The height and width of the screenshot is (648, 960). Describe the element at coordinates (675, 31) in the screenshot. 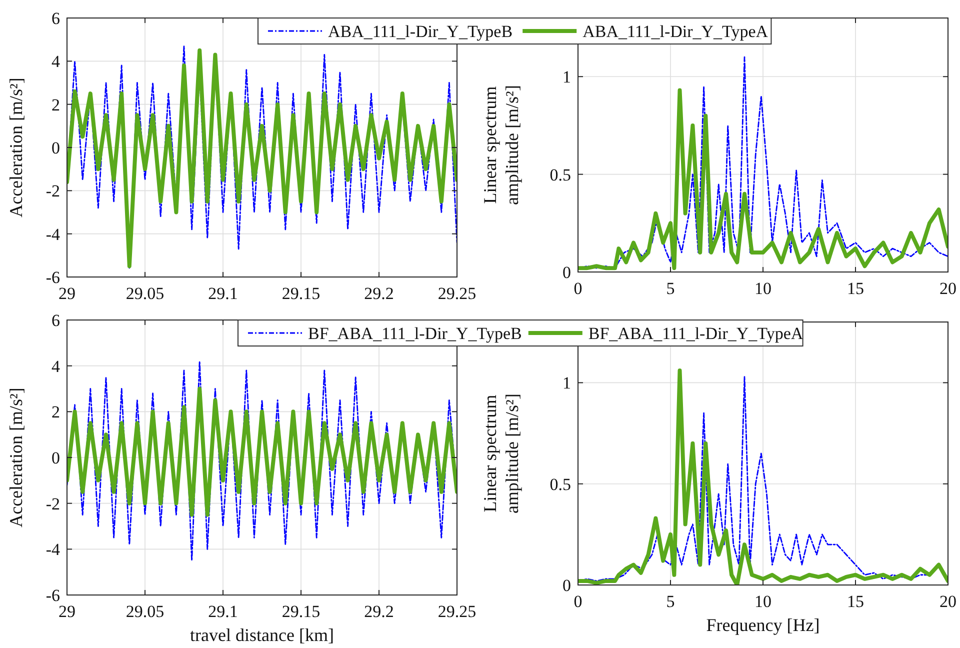

I see `legend-label: ABA_111_l-Dir_Y_TypeA` at that location.